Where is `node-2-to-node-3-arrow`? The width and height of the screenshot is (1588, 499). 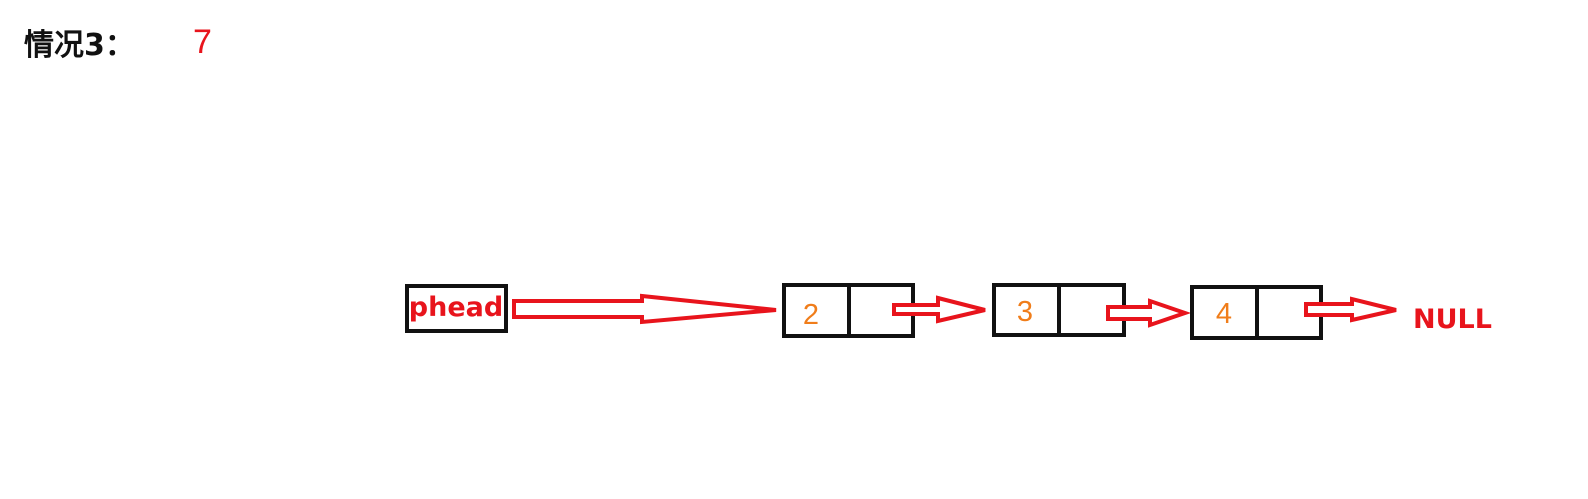
node-2-to-node-3-arrow is located at coordinates (1149, 313).